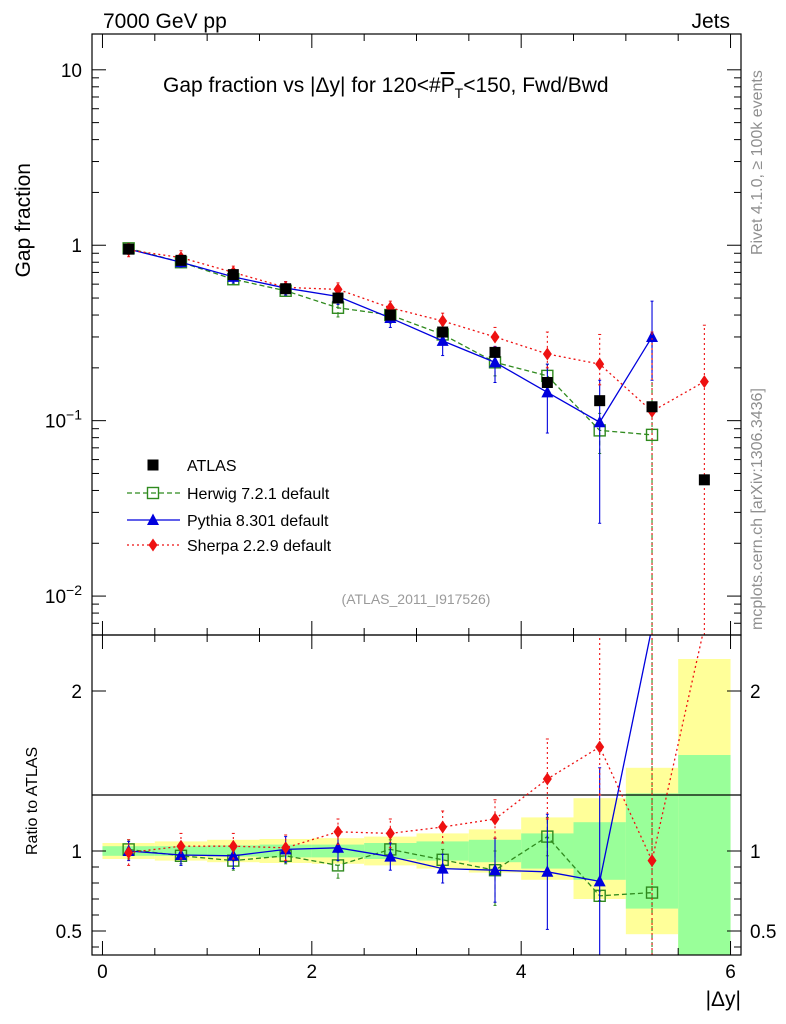 This screenshot has width=786, height=1024. Describe the element at coordinates (710, 21) in the screenshot. I see `header-right: Jets` at that location.